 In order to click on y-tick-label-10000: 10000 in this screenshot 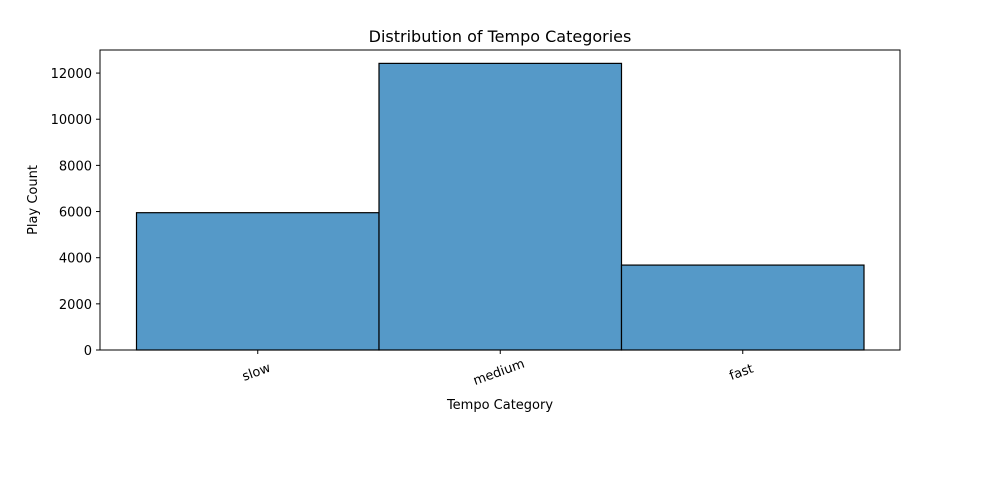, I will do `click(71, 120)`.